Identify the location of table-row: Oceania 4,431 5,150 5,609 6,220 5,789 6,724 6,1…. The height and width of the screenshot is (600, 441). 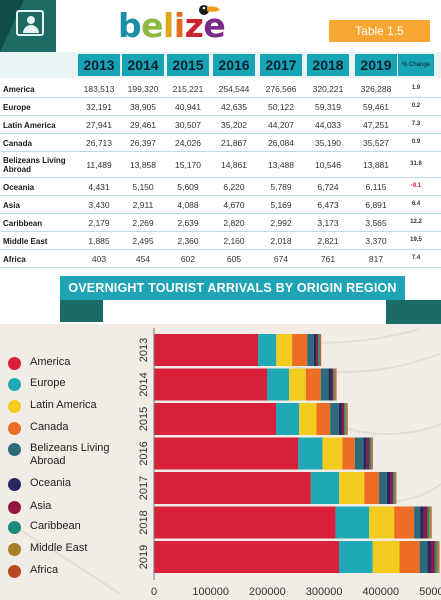
(220, 187).